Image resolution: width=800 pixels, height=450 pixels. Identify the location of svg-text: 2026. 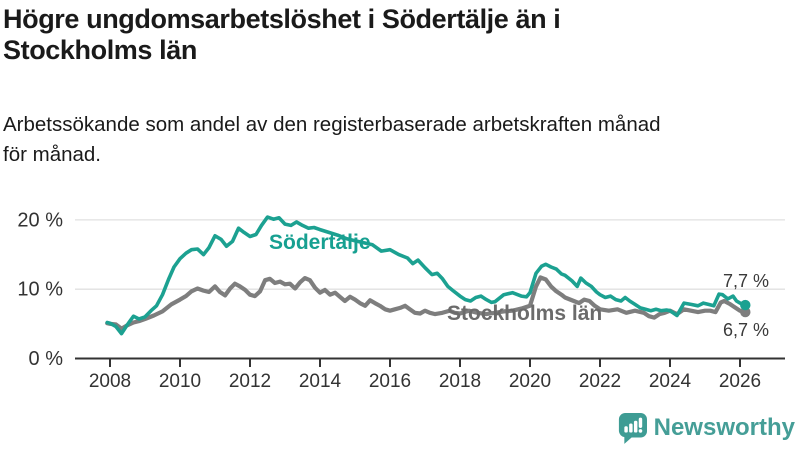
(740, 381).